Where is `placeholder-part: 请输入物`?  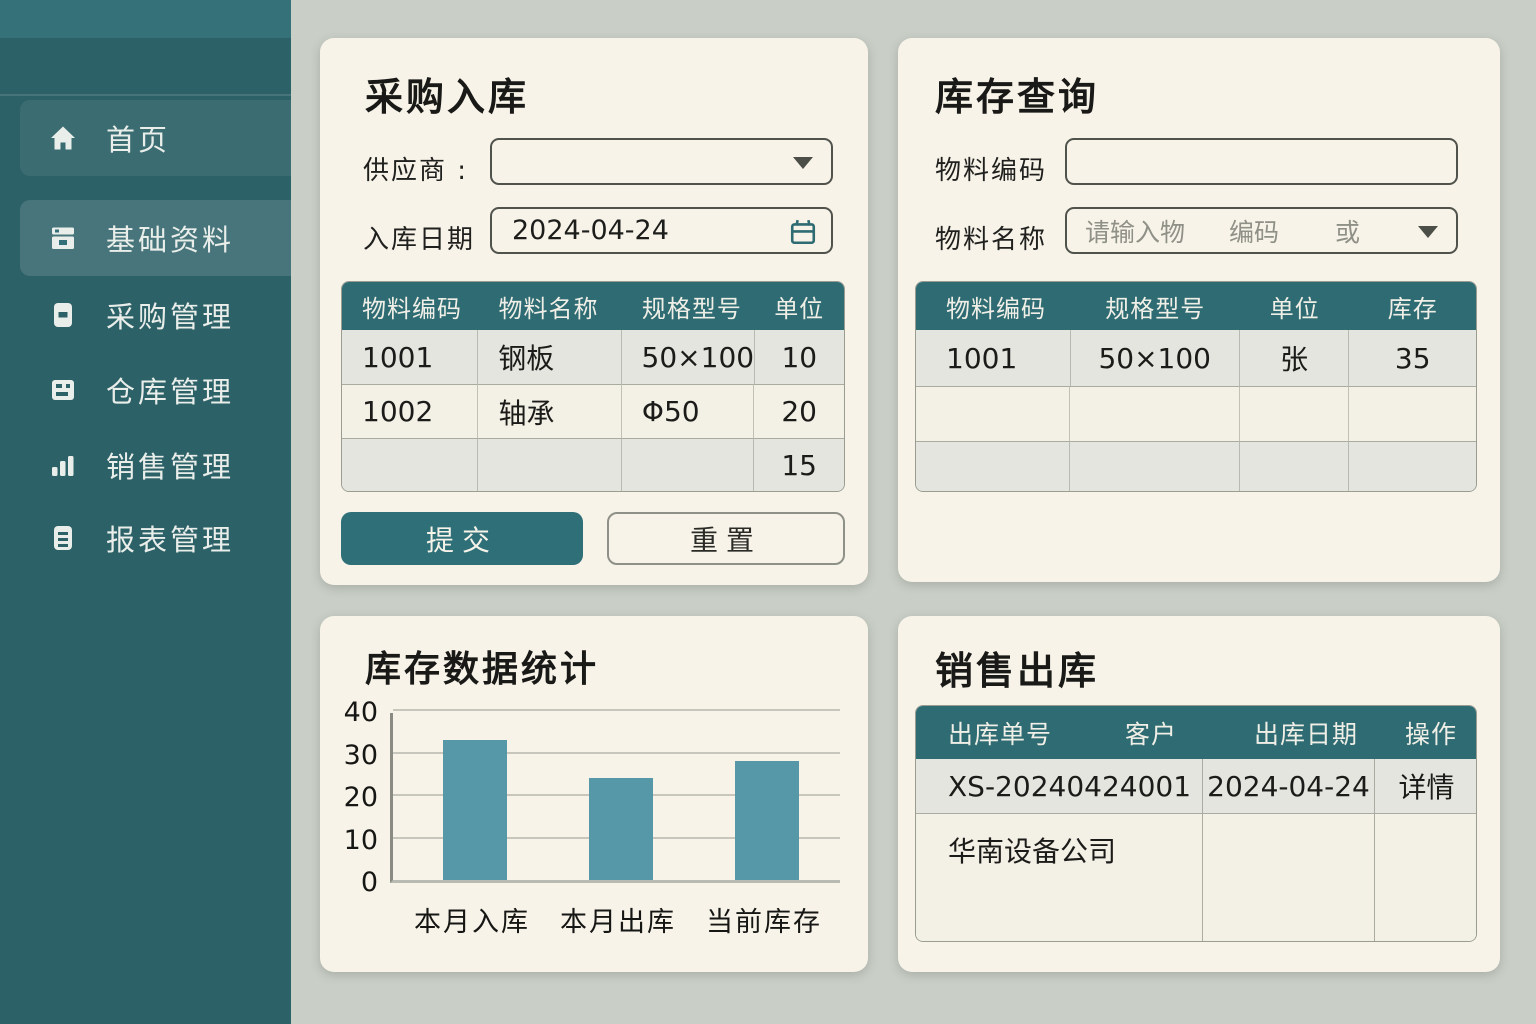
placeholder-part: 请输入物 is located at coordinates (1135, 232).